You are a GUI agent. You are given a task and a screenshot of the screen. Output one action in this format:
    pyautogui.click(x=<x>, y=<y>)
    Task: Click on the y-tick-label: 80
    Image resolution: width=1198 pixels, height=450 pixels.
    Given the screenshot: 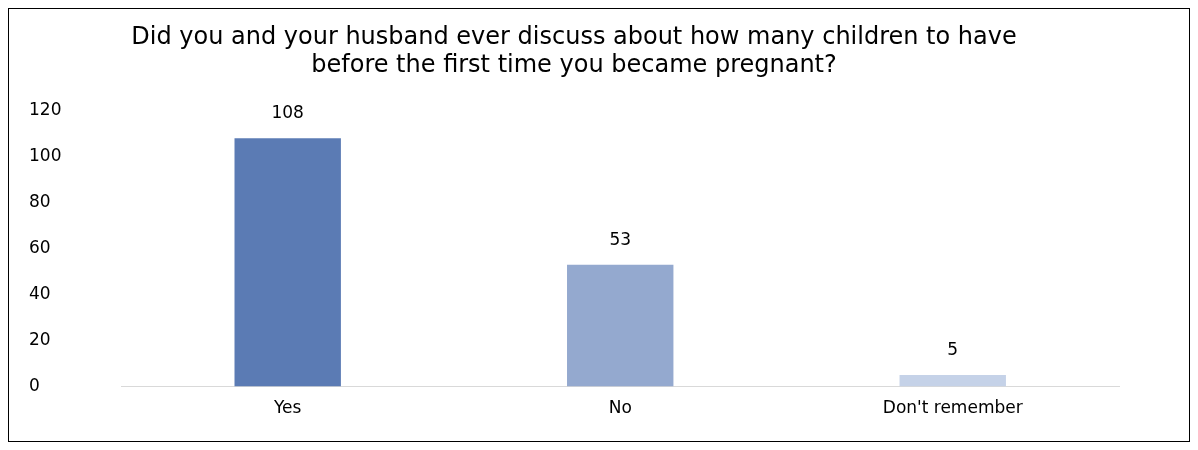 What is the action you would take?
    pyautogui.click(x=40, y=201)
    